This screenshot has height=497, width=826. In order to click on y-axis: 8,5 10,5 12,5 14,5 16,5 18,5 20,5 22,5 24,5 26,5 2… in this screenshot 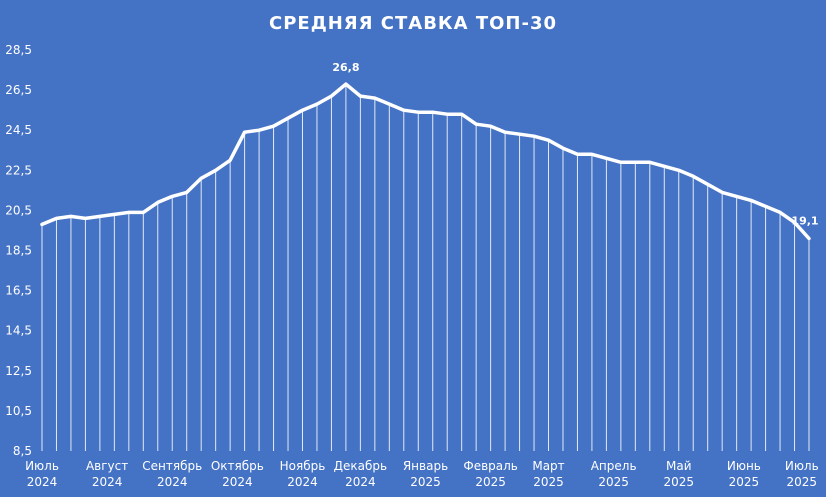, I will do `click(18, 250)`.